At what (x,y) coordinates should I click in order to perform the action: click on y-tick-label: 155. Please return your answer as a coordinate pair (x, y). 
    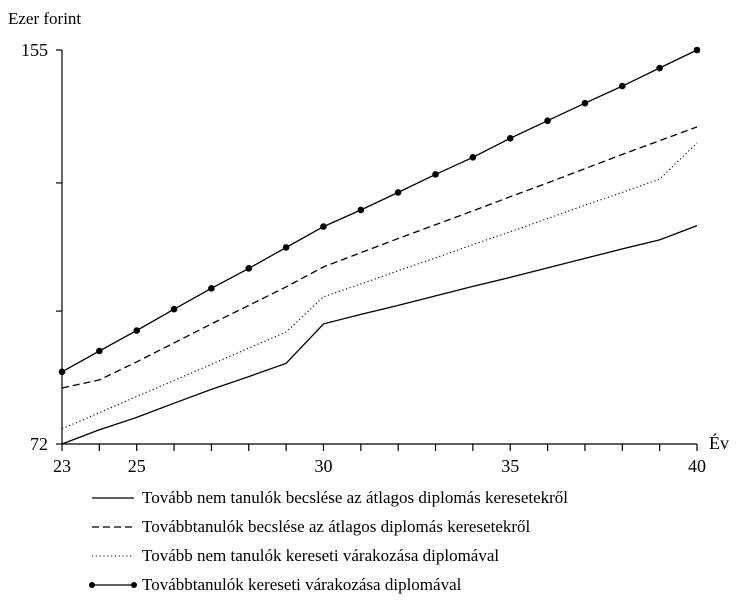
    Looking at the image, I should click on (34, 50).